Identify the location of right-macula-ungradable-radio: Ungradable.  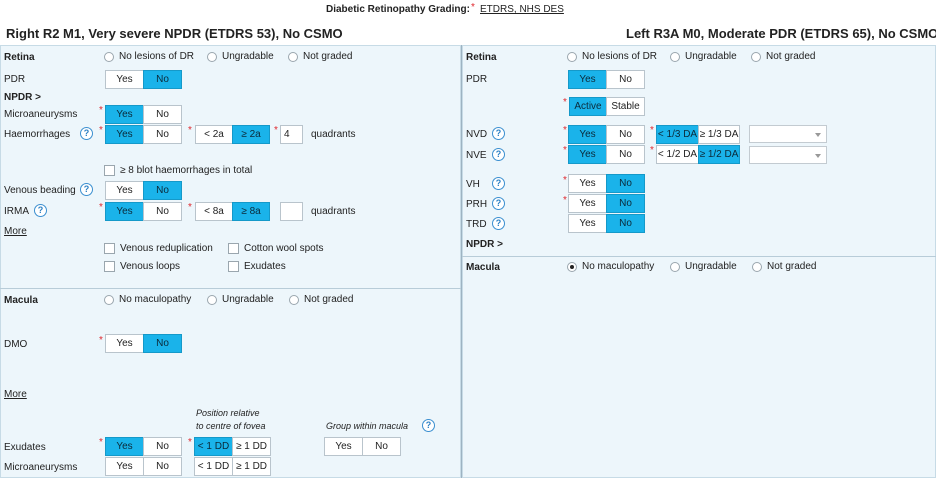
(240, 299).